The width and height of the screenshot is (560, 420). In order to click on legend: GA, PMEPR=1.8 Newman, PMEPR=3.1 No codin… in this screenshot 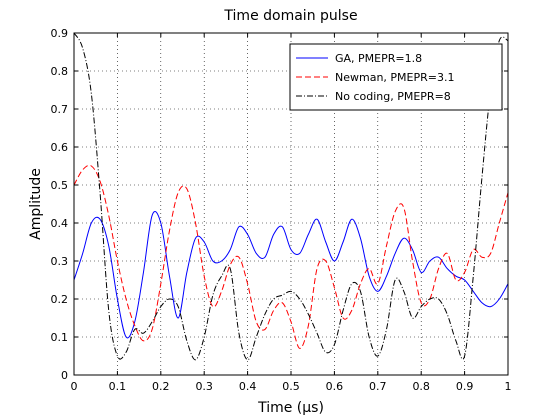, I will do `click(396, 77)`.